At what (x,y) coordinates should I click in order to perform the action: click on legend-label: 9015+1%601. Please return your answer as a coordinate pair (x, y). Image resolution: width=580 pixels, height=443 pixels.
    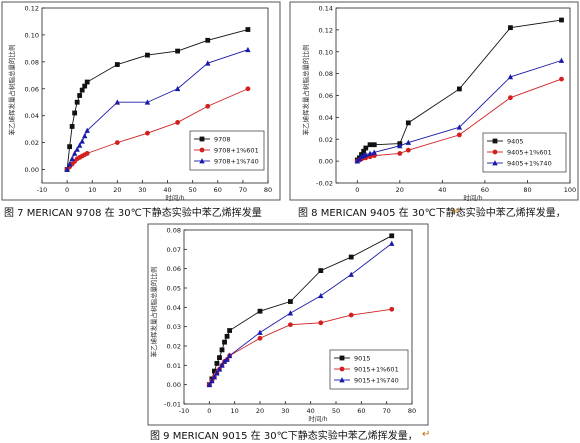
    Looking at the image, I should click on (376, 370).